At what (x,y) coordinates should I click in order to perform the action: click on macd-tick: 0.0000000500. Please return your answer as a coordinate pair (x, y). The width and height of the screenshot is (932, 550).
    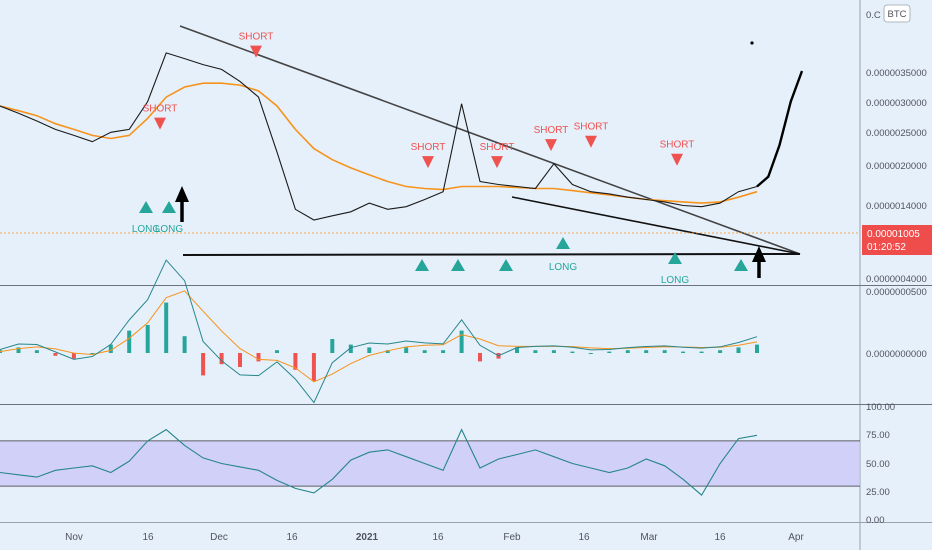
    Looking at the image, I should click on (896, 292).